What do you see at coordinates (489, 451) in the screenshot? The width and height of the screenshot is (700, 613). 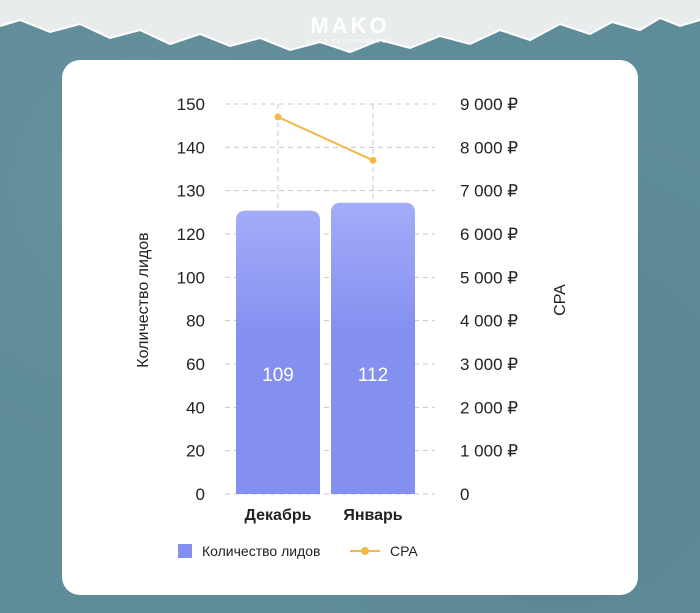 I see `y-tick-label-right: 1 000 ₽` at bounding box center [489, 451].